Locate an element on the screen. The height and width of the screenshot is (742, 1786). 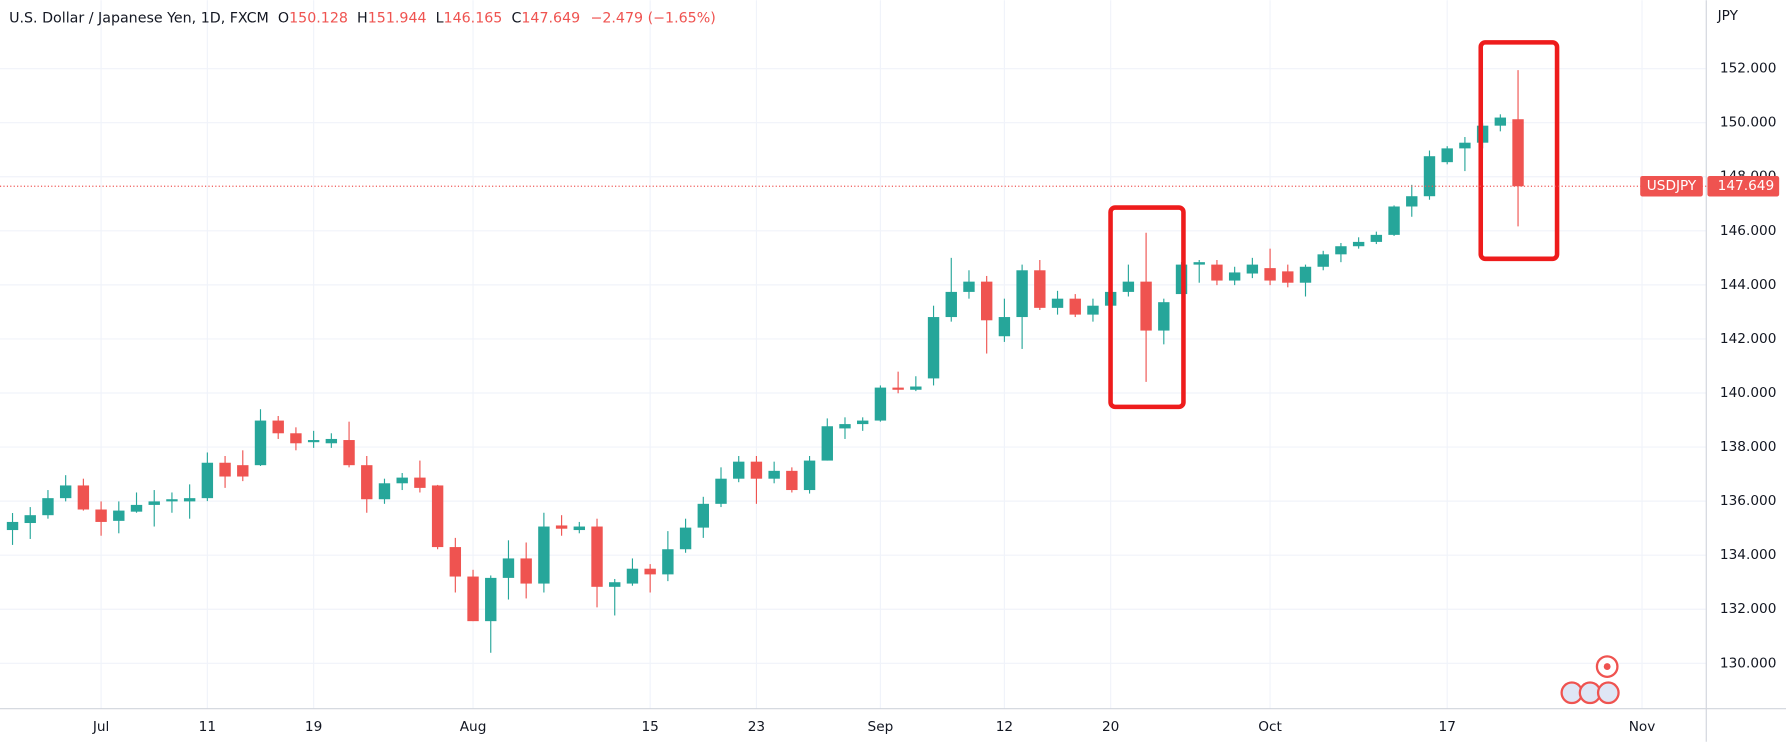
x-tick-label: Oct is located at coordinates (1270, 727).